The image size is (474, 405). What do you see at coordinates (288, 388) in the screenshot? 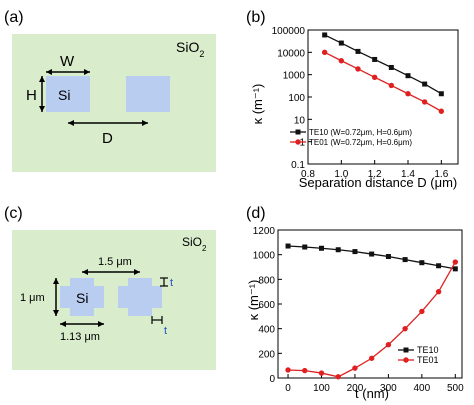
I see `x-tick-label: 0` at bounding box center [288, 388].